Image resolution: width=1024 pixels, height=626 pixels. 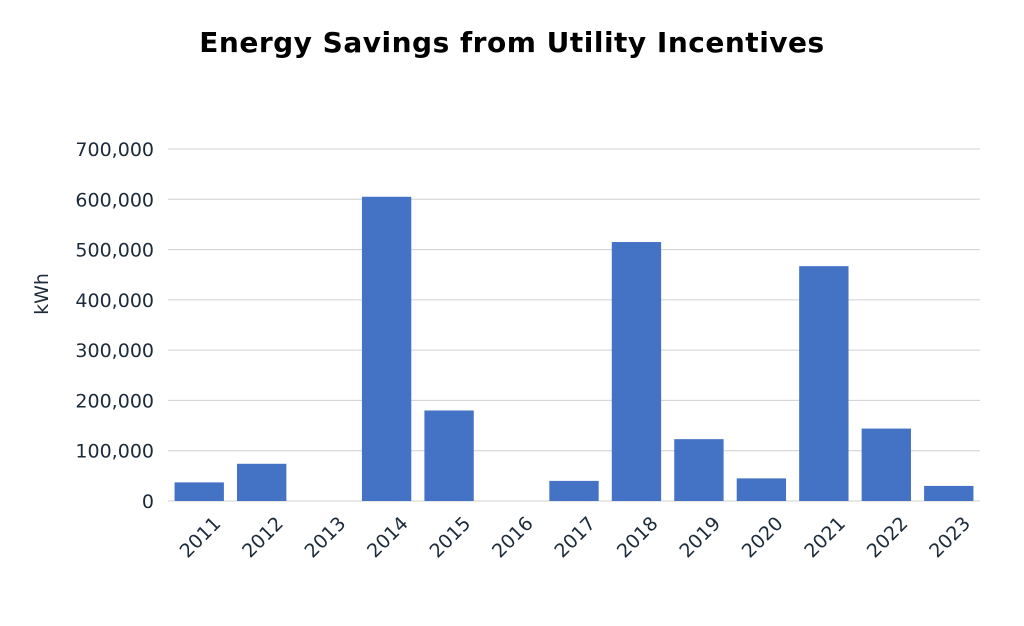 What do you see at coordinates (114, 150) in the screenshot?
I see `y-tick-label: 700,000` at bounding box center [114, 150].